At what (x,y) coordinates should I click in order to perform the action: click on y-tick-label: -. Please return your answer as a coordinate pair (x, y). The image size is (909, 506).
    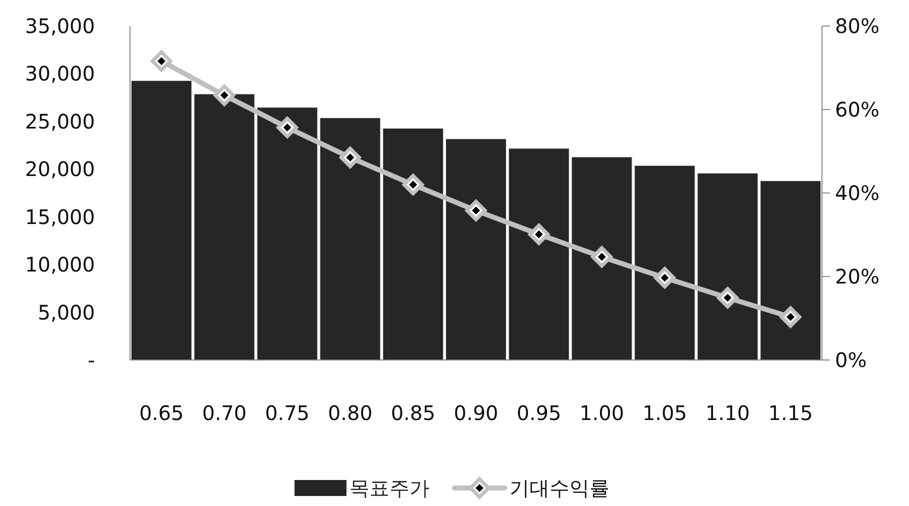
    Looking at the image, I should click on (91, 360).